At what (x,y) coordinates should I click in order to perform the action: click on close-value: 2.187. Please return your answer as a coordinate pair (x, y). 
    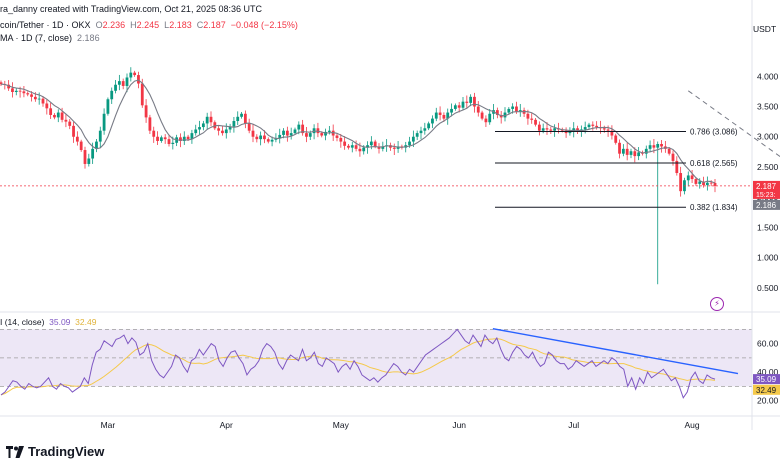
    Looking at the image, I should click on (214, 25).